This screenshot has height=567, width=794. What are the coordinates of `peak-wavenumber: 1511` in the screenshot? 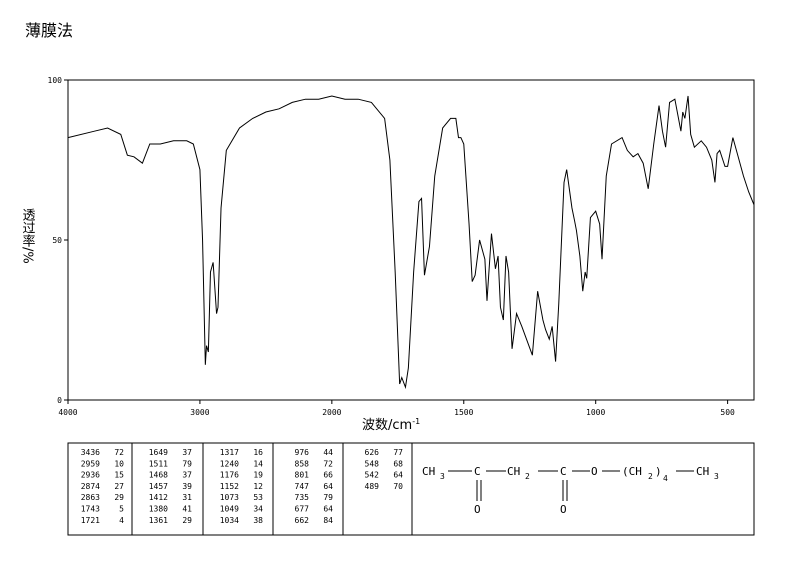 It's located at (158, 463).